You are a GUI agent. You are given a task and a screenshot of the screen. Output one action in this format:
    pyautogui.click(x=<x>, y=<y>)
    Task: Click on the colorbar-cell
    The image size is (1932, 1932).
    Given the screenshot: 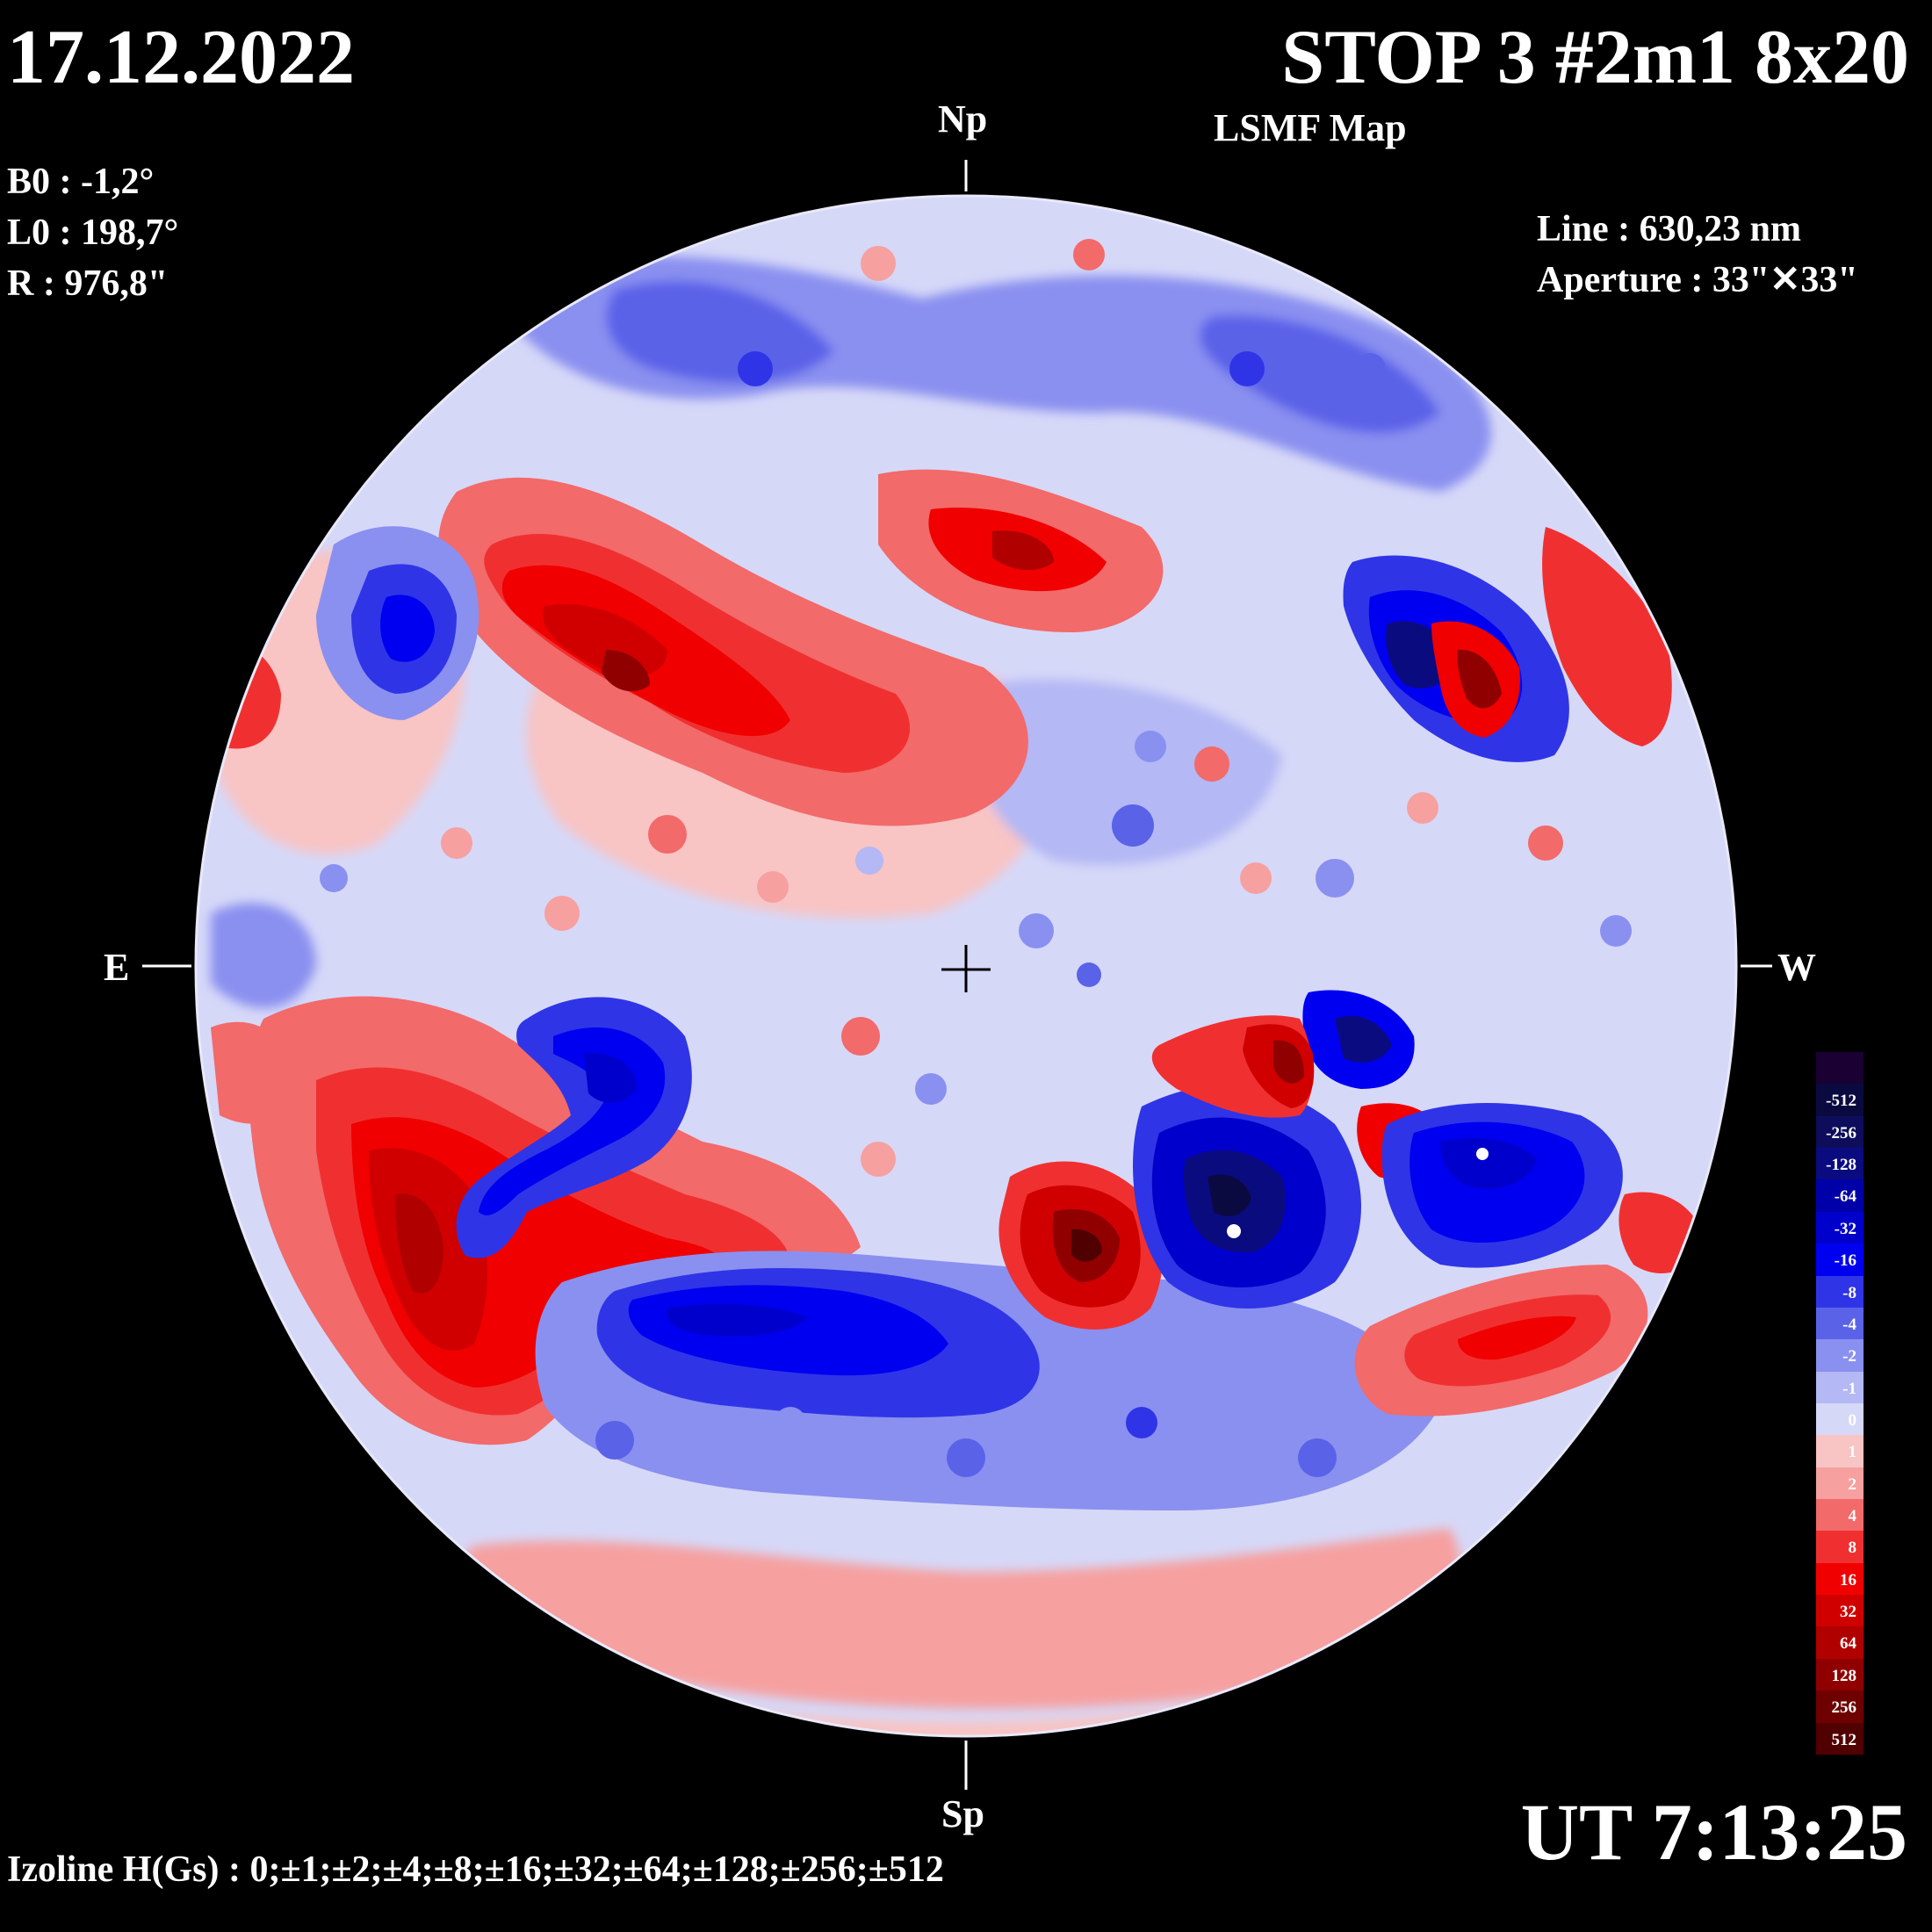 What is the action you would take?
    pyautogui.click(x=1840, y=1068)
    